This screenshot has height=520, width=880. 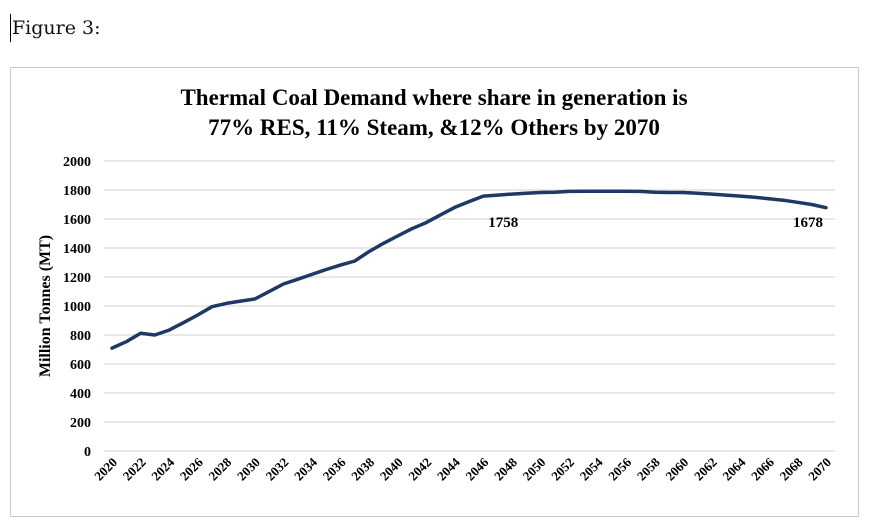 What do you see at coordinates (77, 307) in the screenshot?
I see `y-tick-label: 1000` at bounding box center [77, 307].